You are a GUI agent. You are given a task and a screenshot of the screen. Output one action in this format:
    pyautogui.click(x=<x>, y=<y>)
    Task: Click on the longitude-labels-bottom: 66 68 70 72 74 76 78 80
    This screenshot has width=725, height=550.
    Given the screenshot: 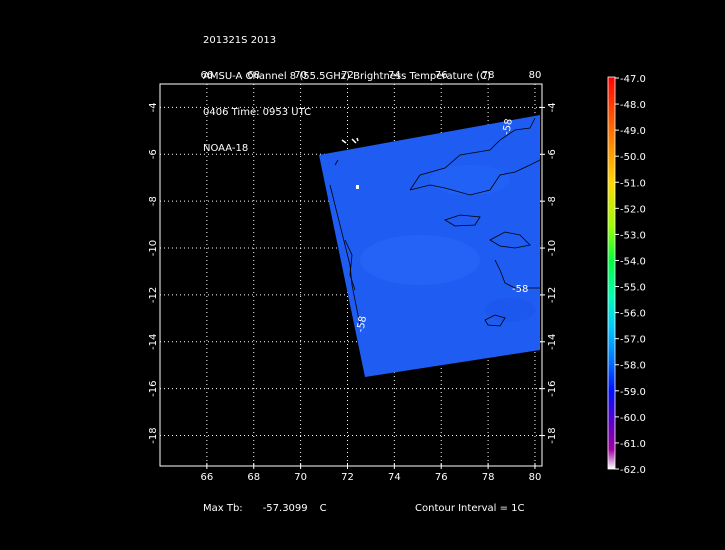 What is the action you would take?
    pyautogui.click(x=371, y=477)
    